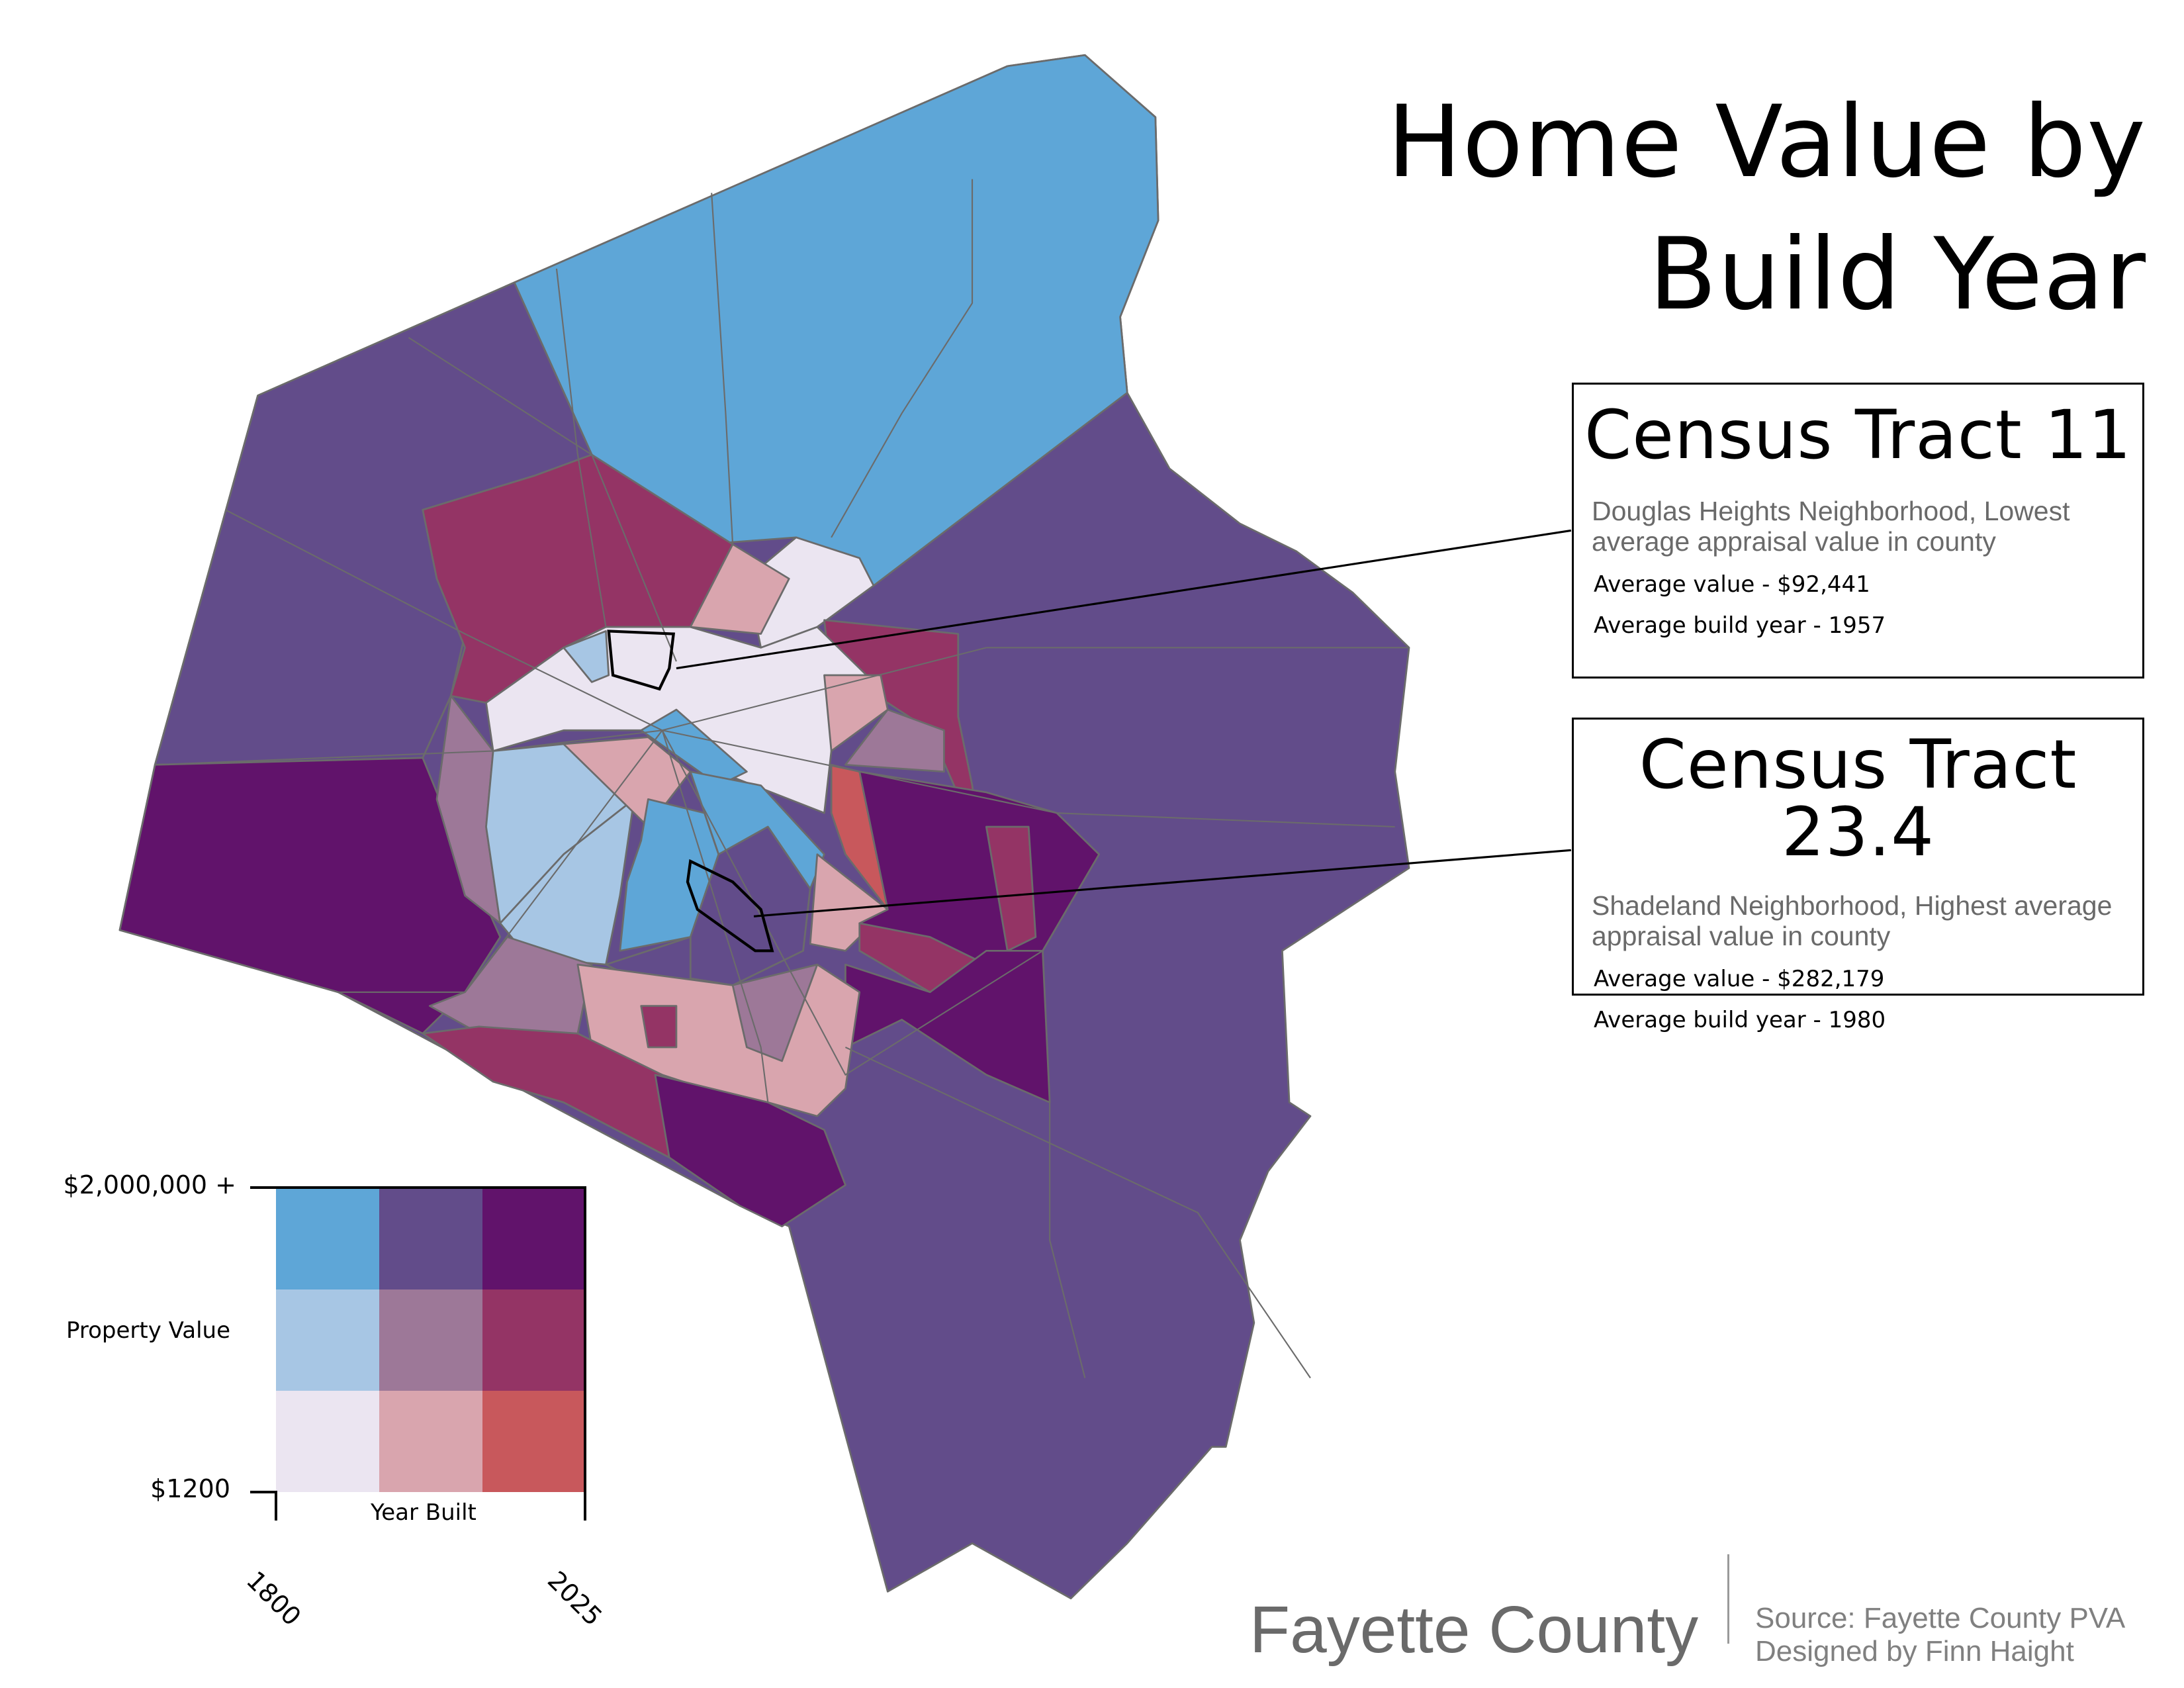  What do you see at coordinates (730, 906) in the screenshot?
I see `census-tract-23-4-outline` at bounding box center [730, 906].